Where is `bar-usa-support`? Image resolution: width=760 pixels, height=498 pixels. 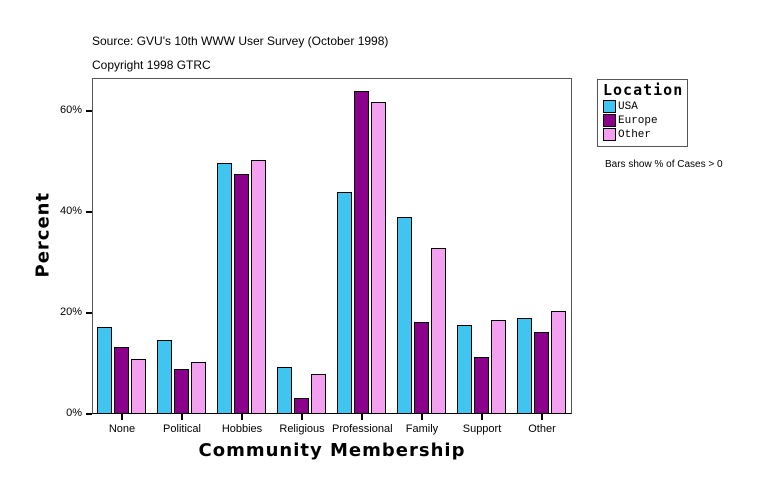 bar-usa-support is located at coordinates (464, 369).